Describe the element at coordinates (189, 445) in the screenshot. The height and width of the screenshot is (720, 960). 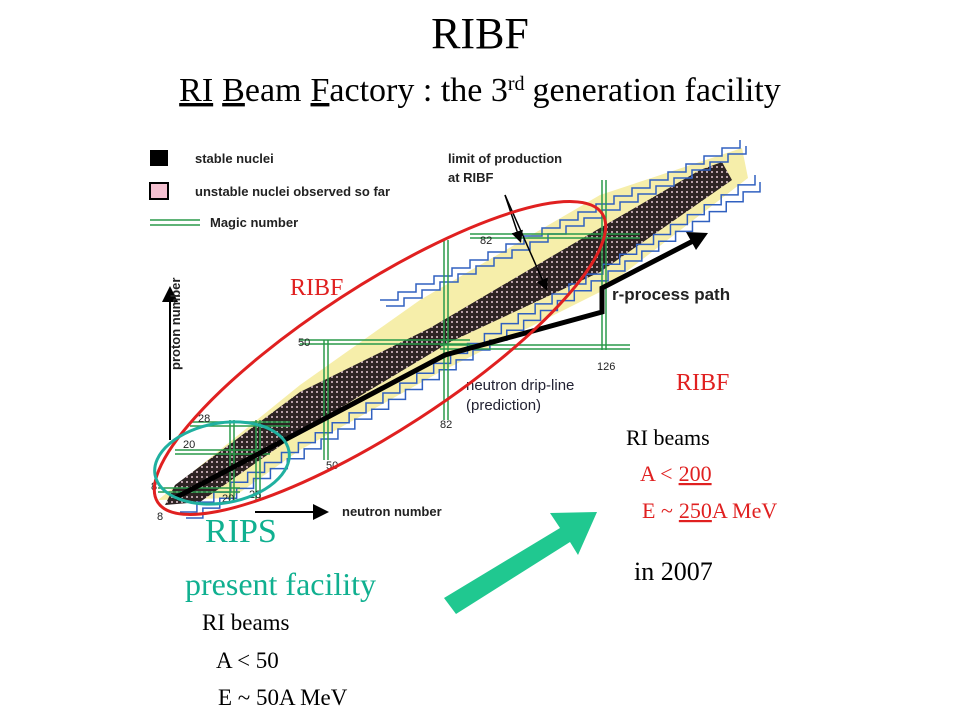
I see `magic-number: 20` at that location.